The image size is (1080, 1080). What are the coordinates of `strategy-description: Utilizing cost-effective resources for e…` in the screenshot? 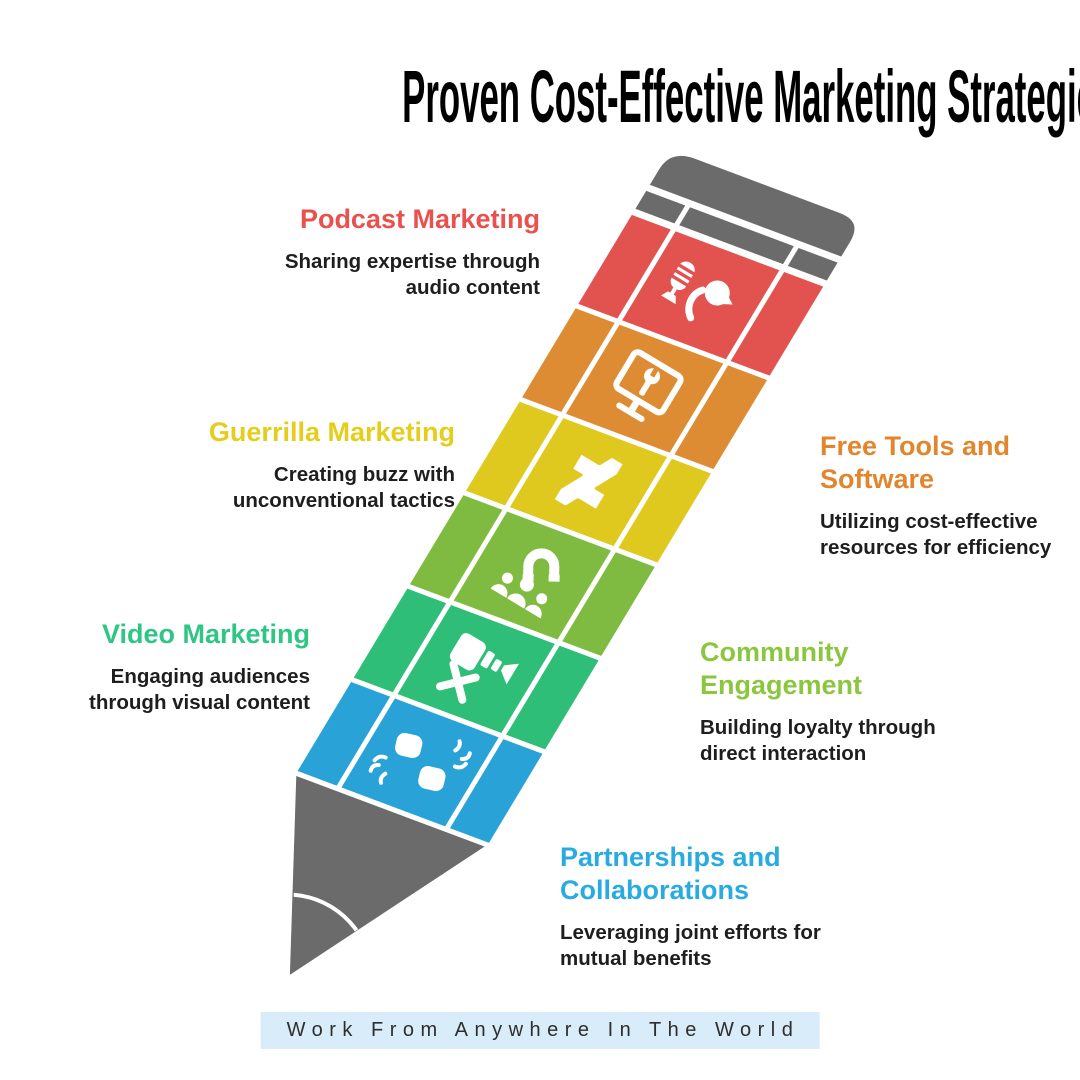 It's located at (936, 534).